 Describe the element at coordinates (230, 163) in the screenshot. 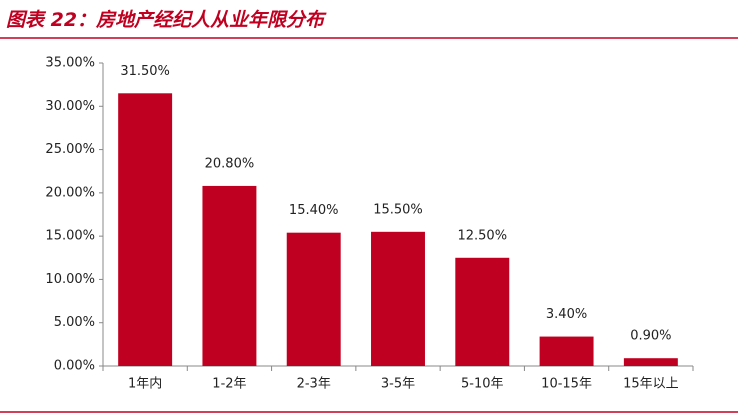

I see `data-label: 20.80%` at that location.